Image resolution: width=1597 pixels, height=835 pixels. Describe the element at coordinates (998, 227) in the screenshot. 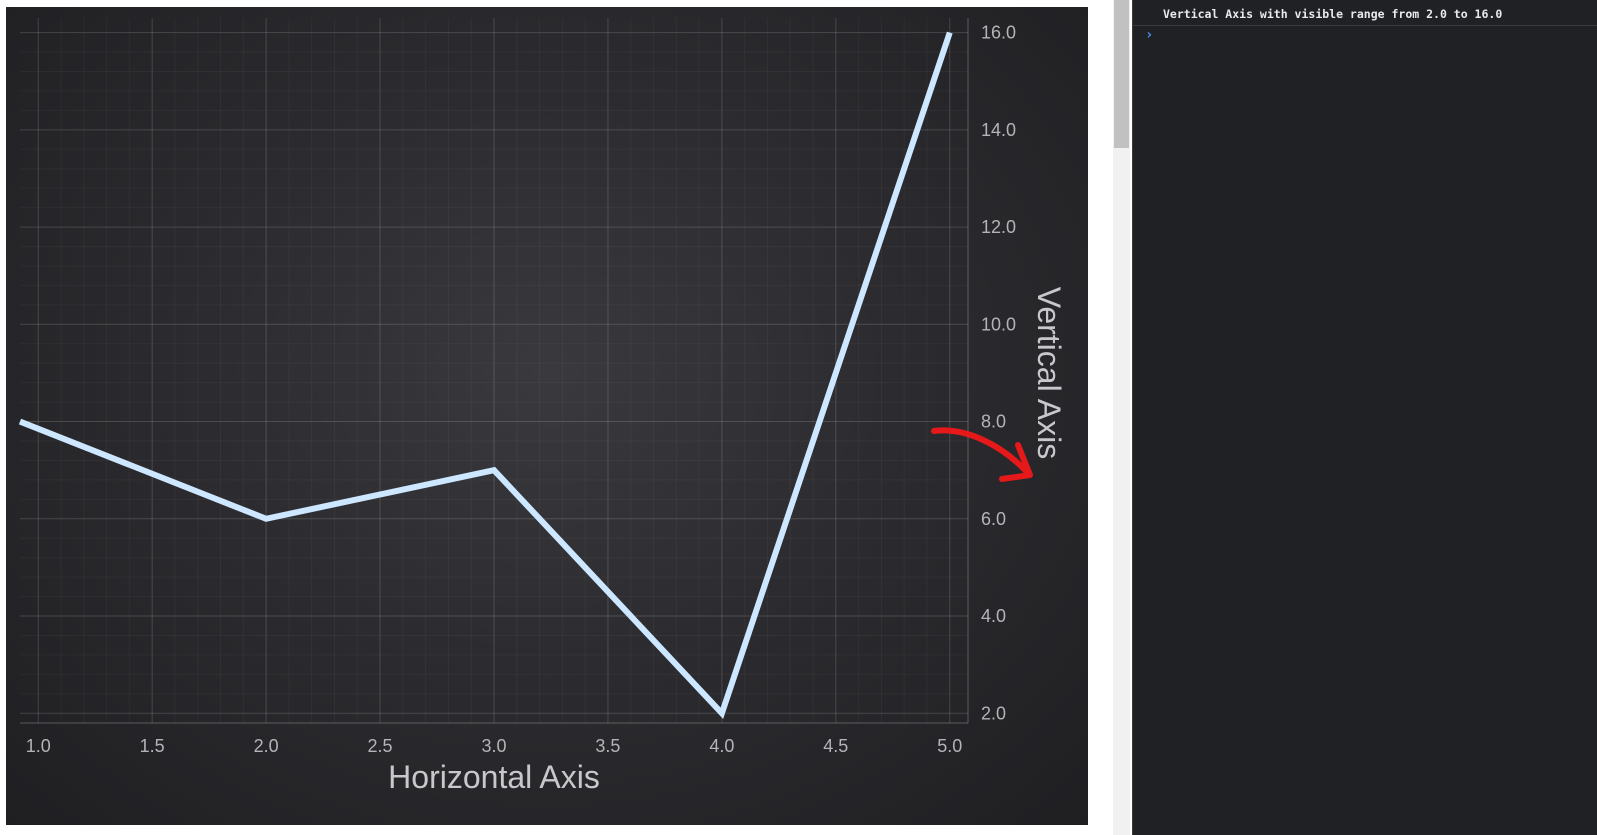

I see `y-tick-label: 12.0` at that location.